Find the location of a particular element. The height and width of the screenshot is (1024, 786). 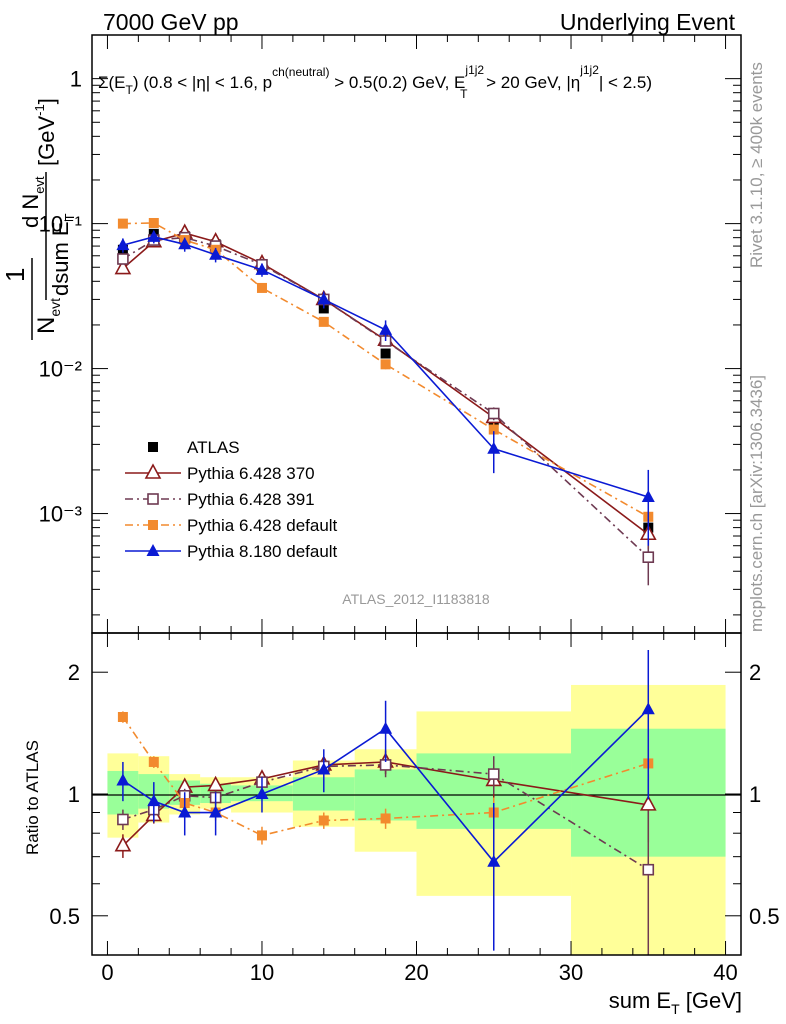

legend-marker-data is located at coordinates (153, 447).